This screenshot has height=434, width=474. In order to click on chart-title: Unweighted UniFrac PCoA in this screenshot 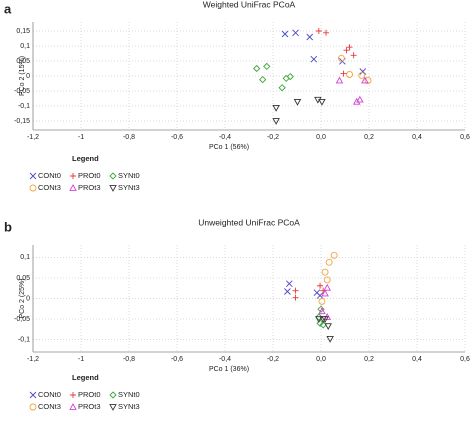, I will do `click(249, 222)`.